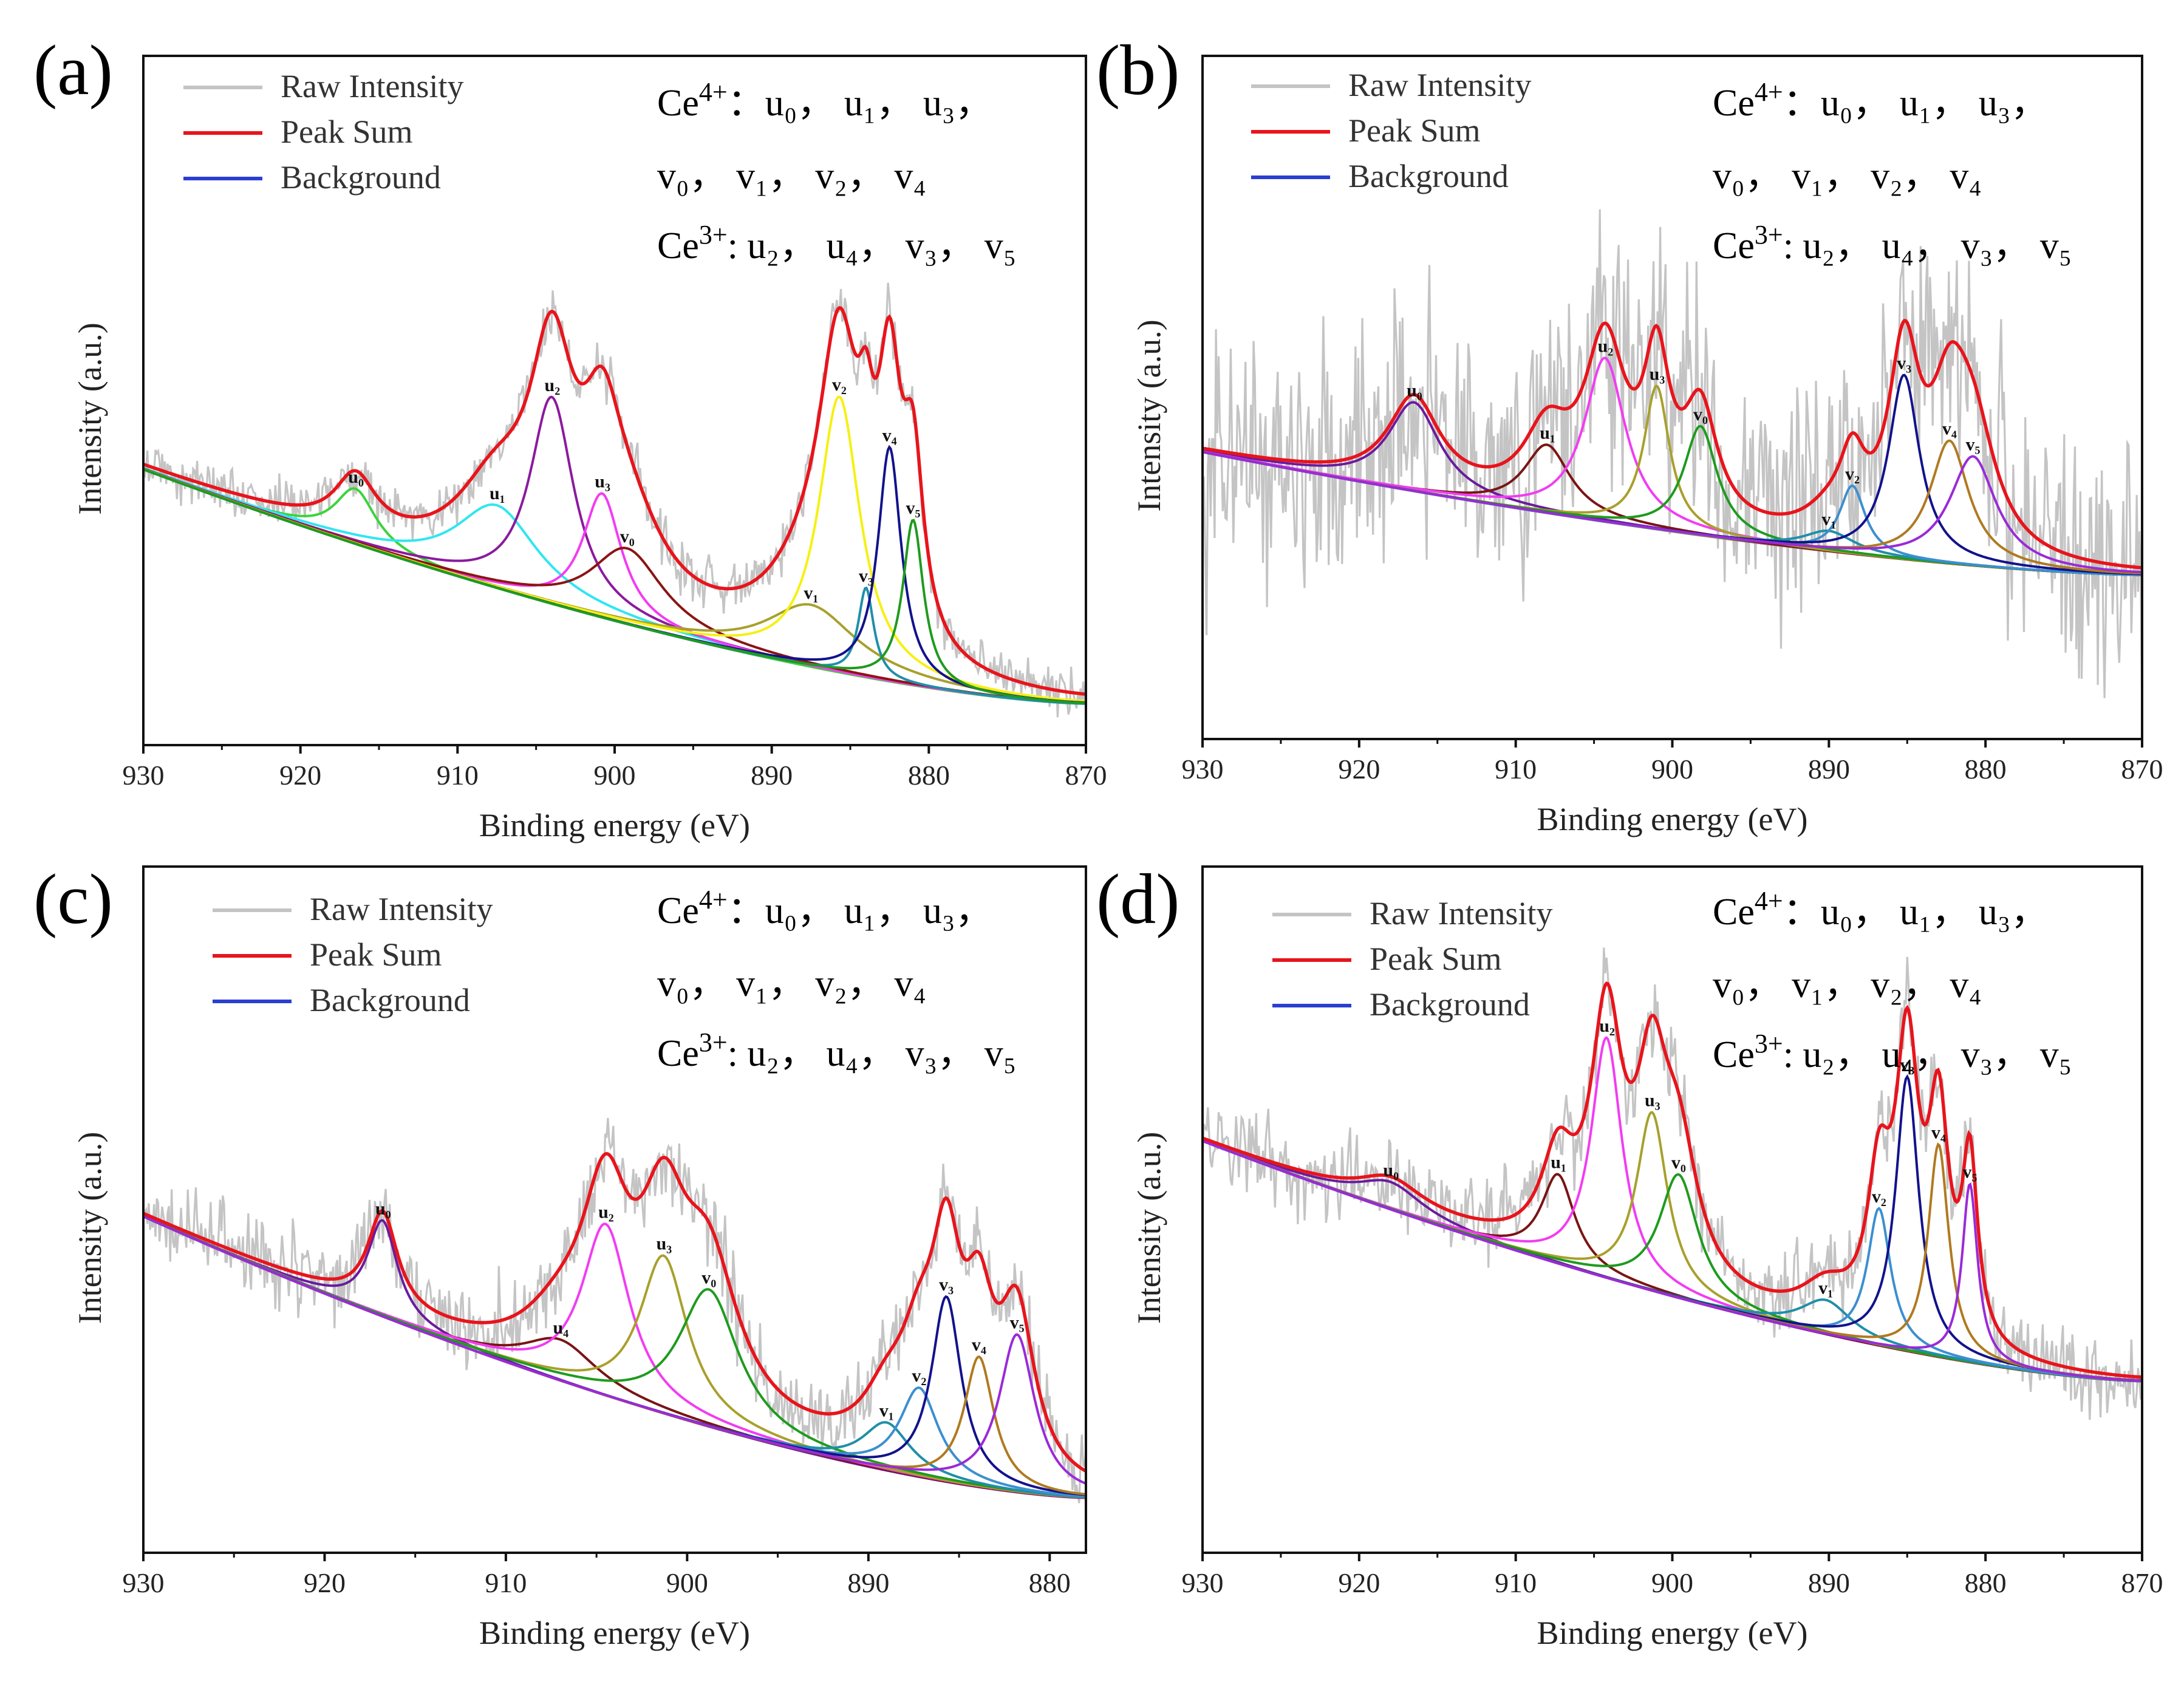 Image resolution: width=2184 pixels, height=1690 pixels. Describe the element at coordinates (73, 70) in the screenshot. I see `panel-letter: (a)` at that location.